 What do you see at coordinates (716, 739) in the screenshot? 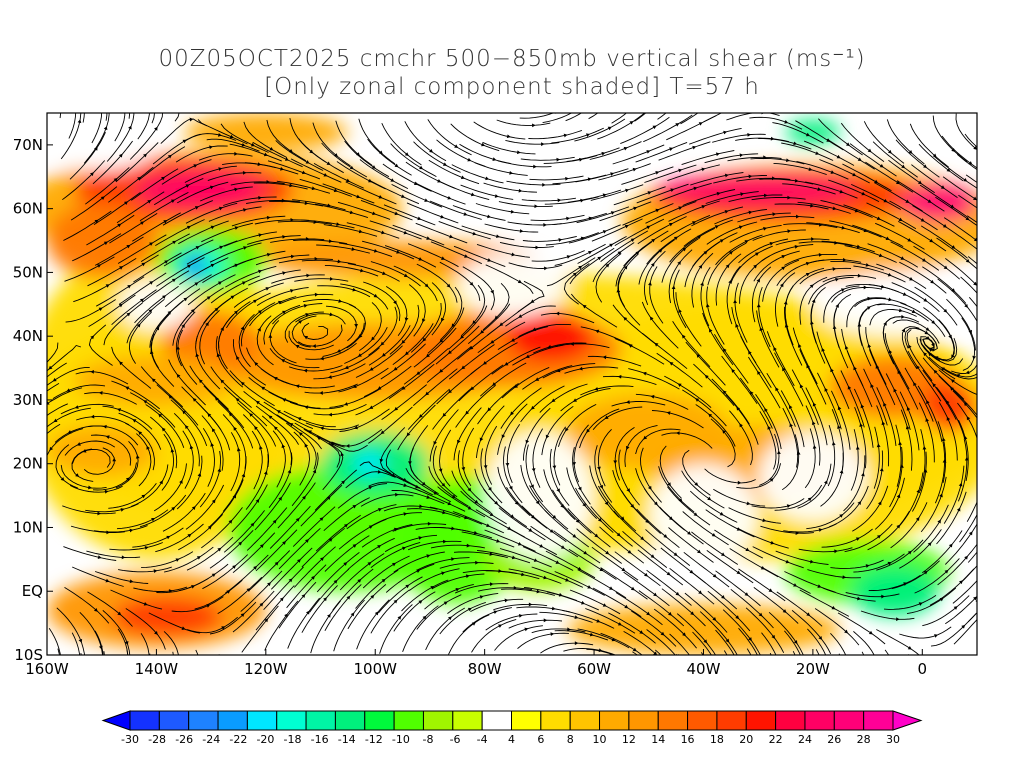
I see `colorbar-label: 18` at bounding box center [716, 739].